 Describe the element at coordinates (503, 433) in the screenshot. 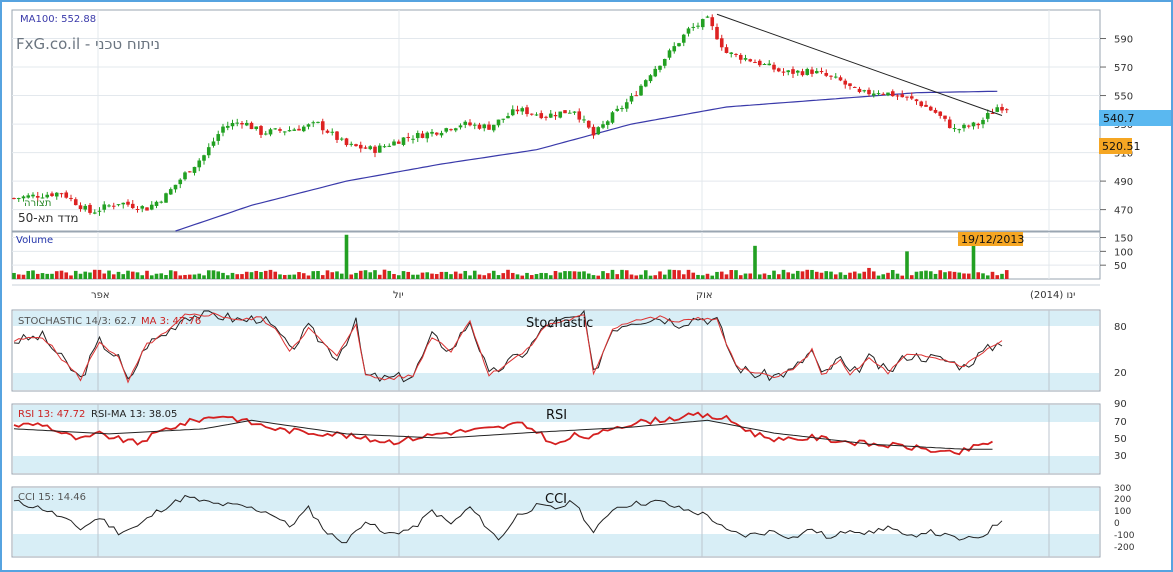

I see `rsi-lines` at that location.